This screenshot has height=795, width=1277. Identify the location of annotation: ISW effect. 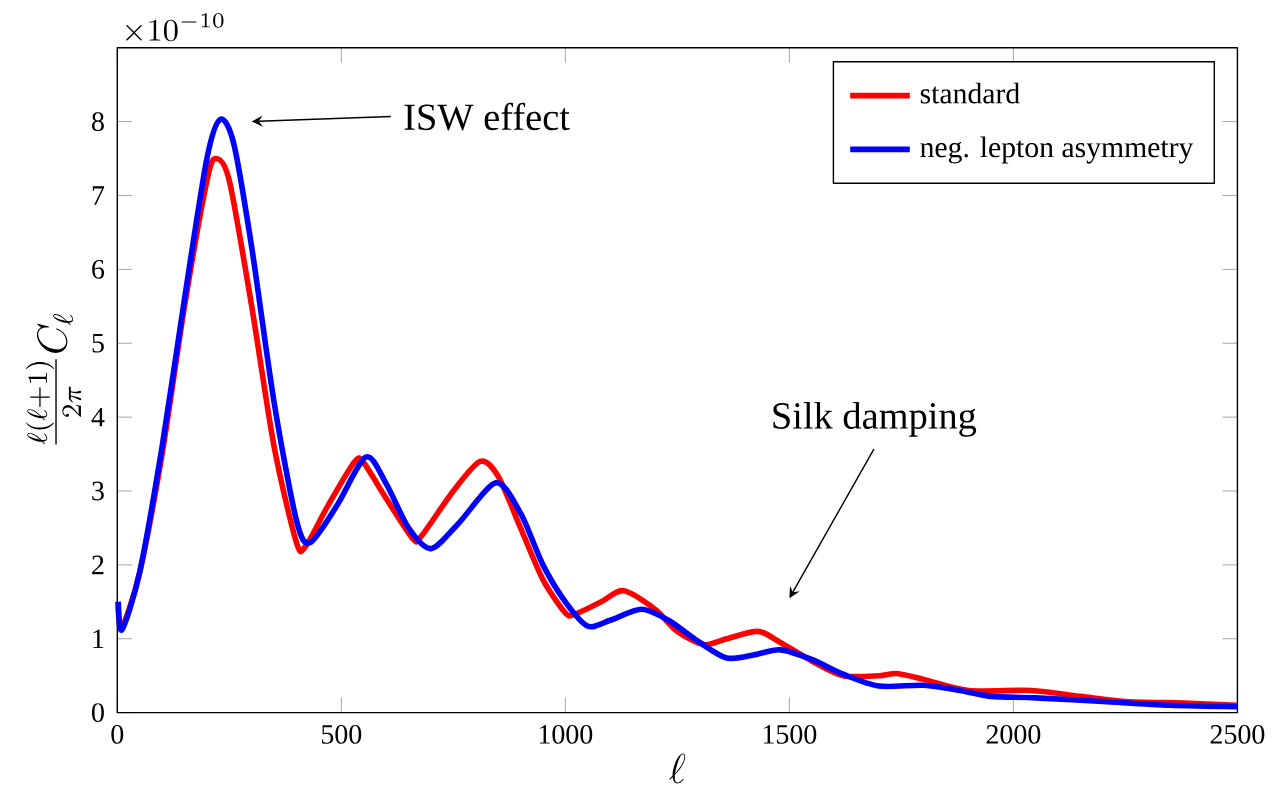
(487, 116).